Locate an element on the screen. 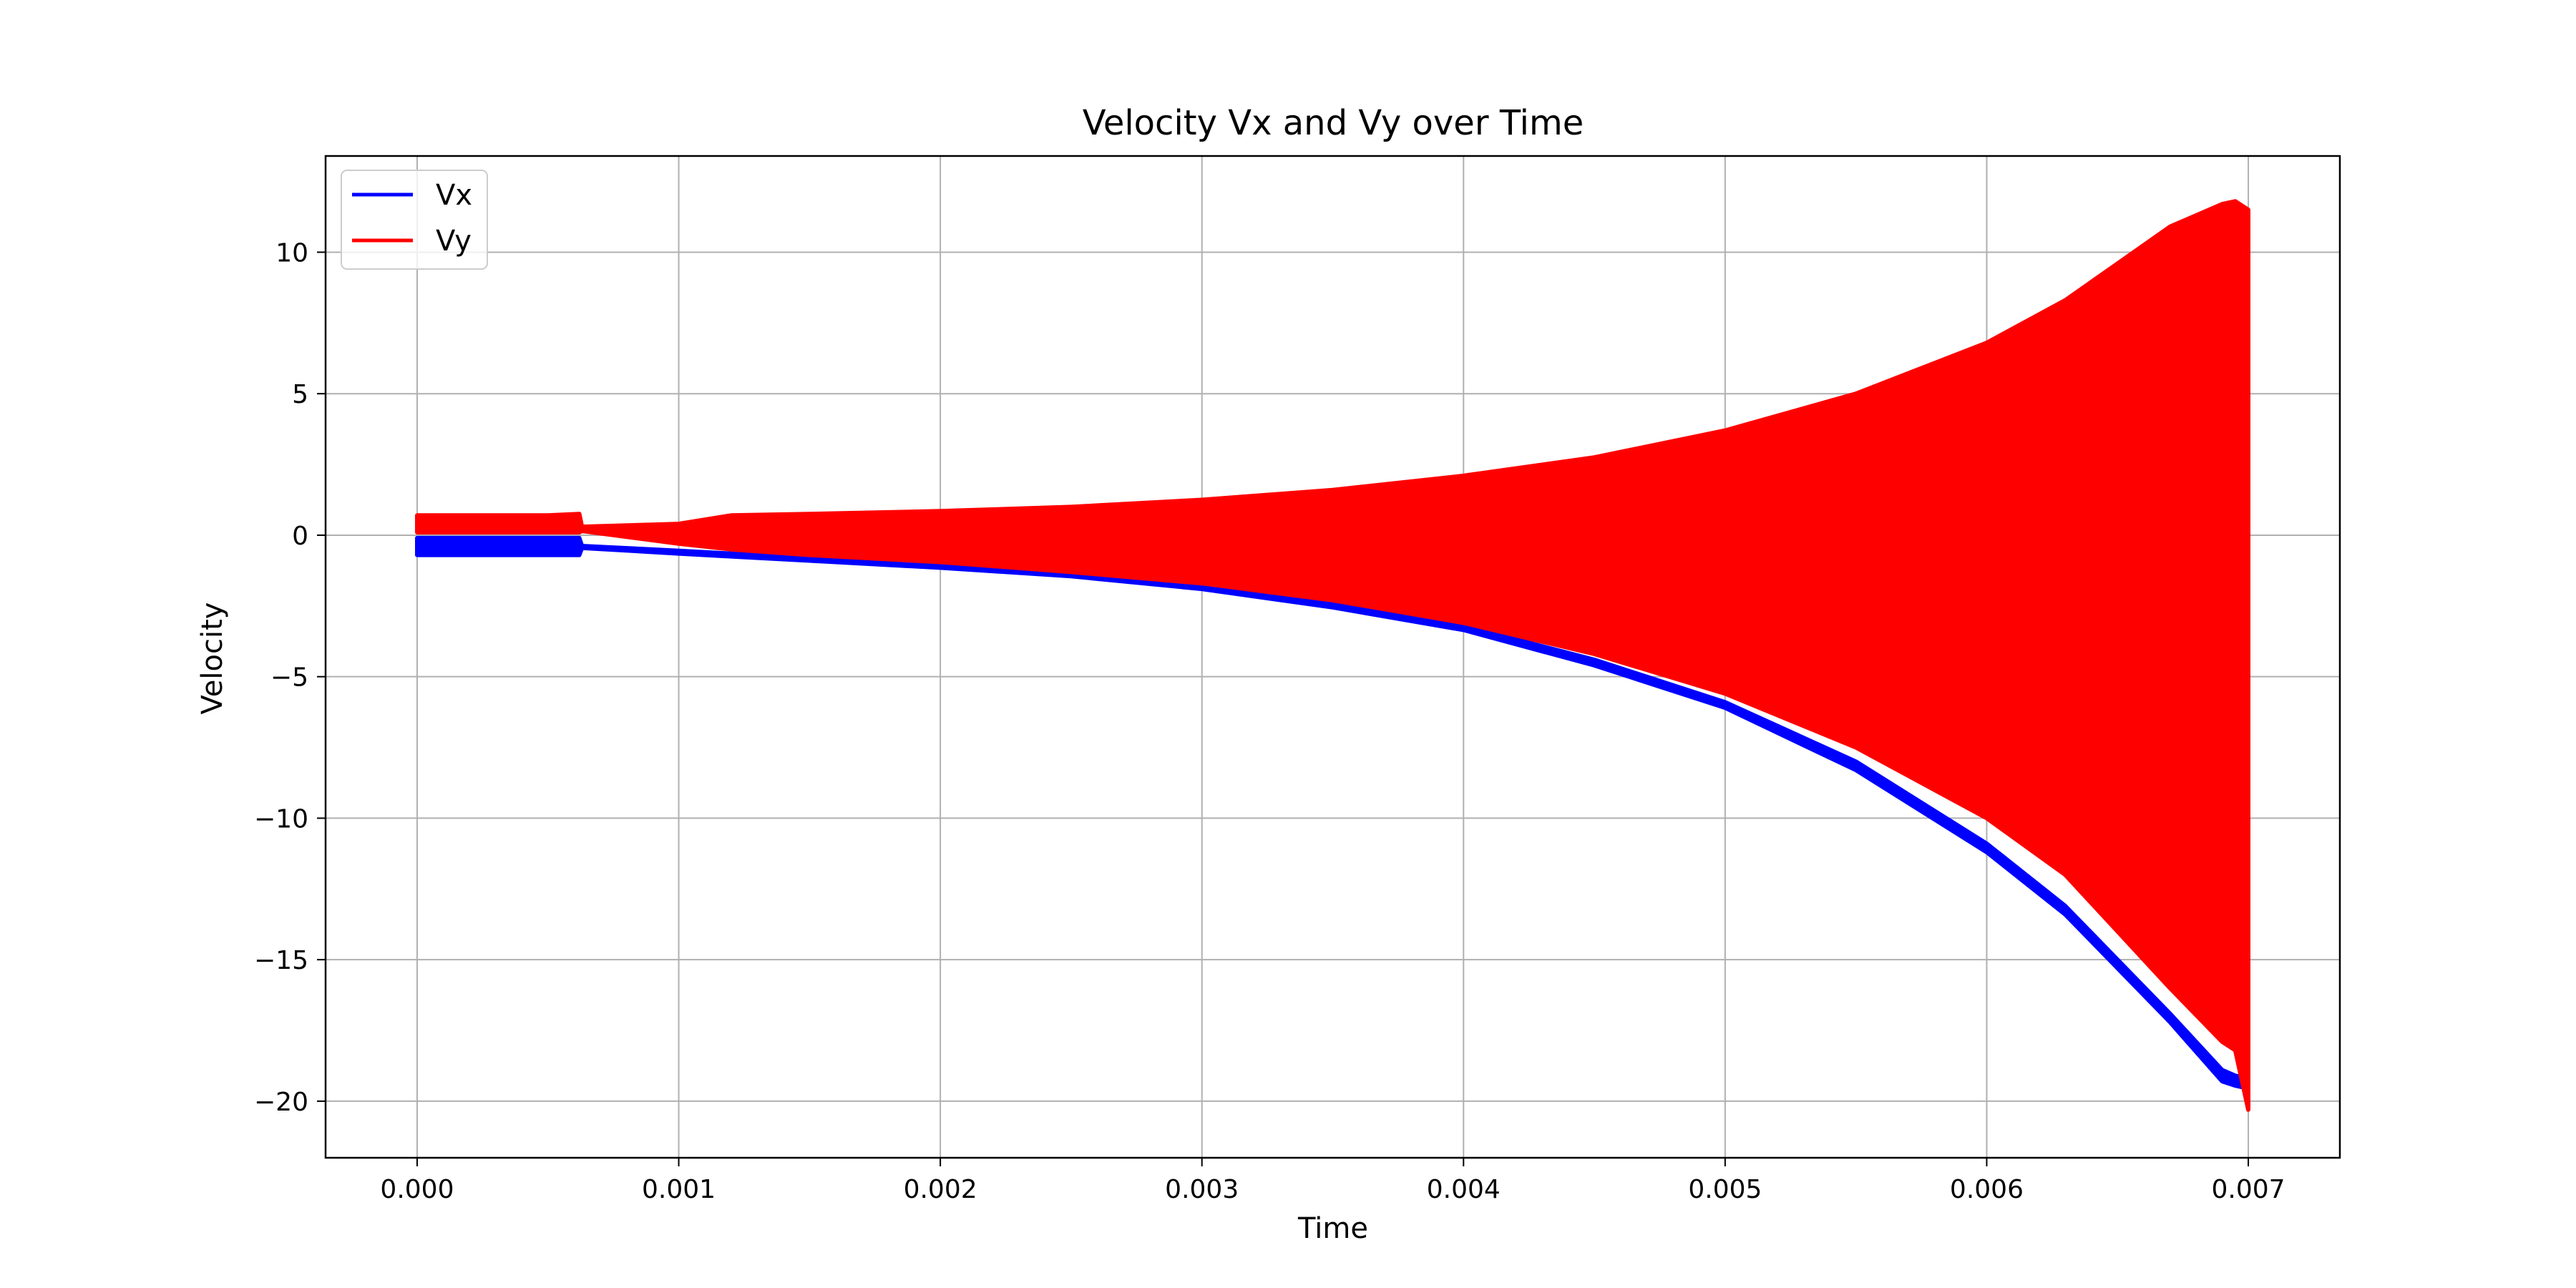 This screenshot has height=1288, width=2576. x-tick-label: 0.004 is located at coordinates (1464, 1189).